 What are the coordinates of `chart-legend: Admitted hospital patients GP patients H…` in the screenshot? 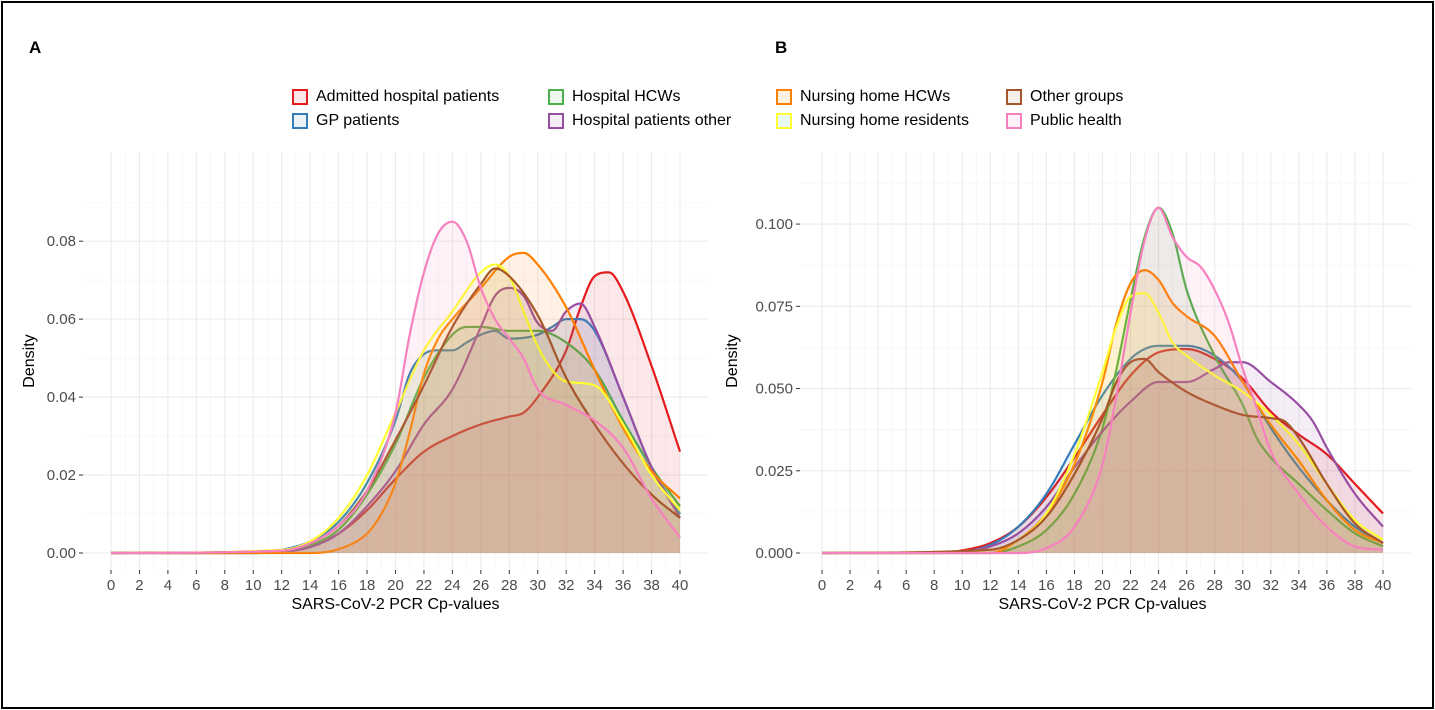 It's located at (742, 111).